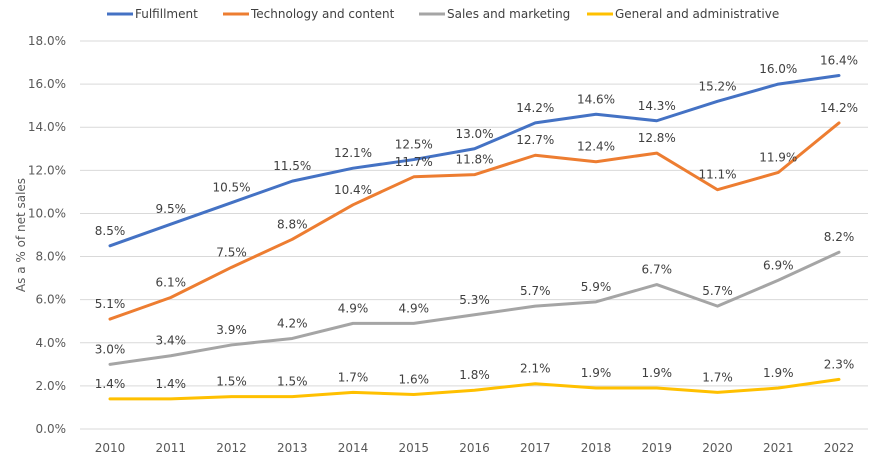  What do you see at coordinates (656, 448) in the screenshot?
I see `x-tick-label: 2019` at bounding box center [656, 448].